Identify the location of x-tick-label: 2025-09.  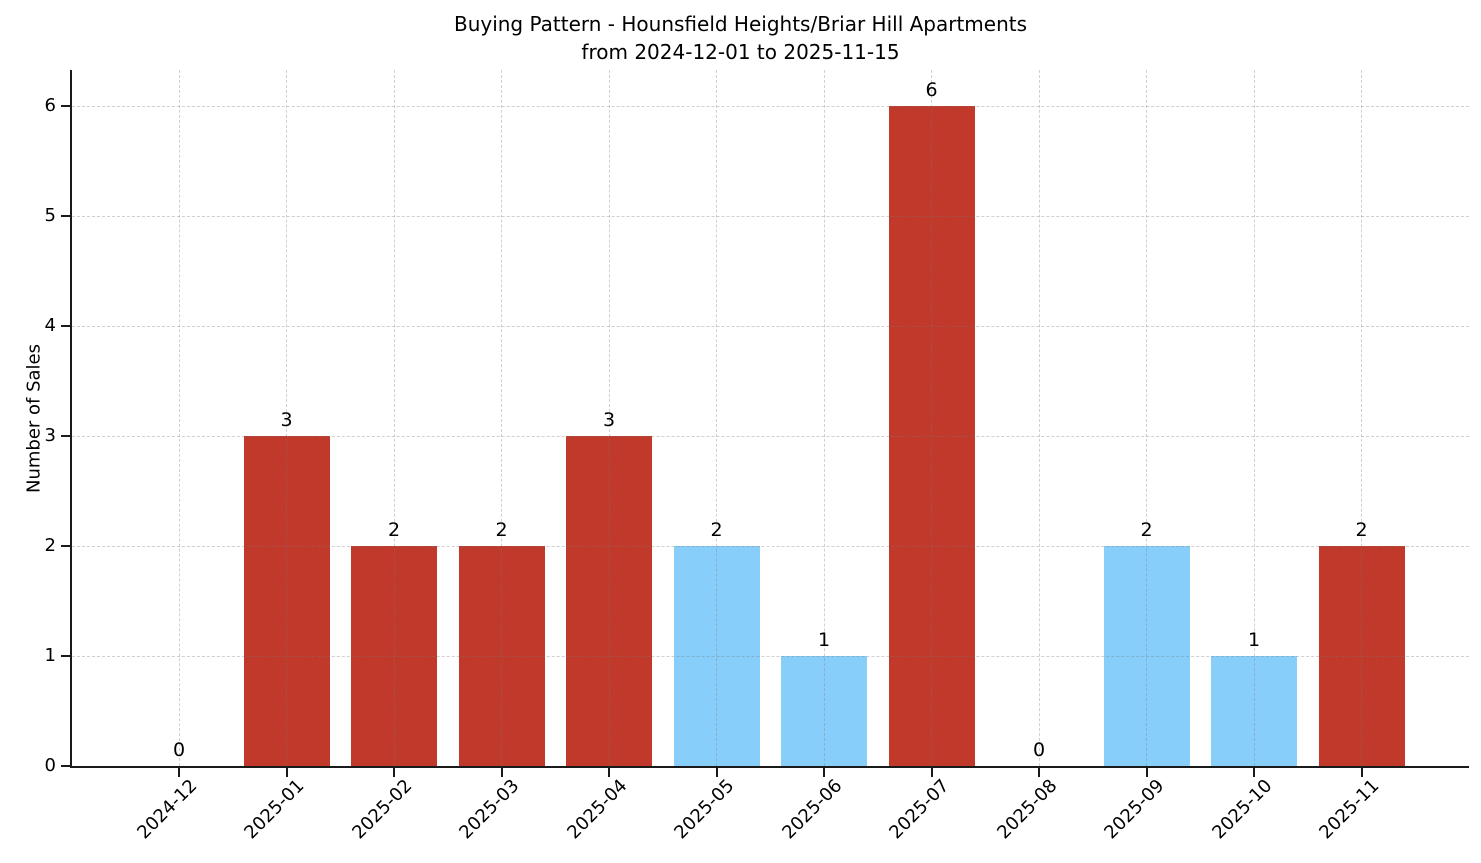
(1134, 809).